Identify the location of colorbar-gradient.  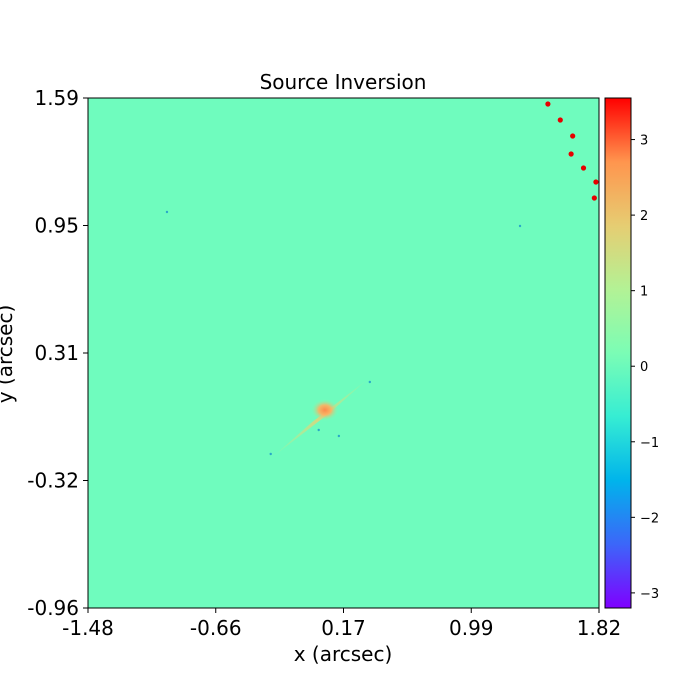
(618, 353).